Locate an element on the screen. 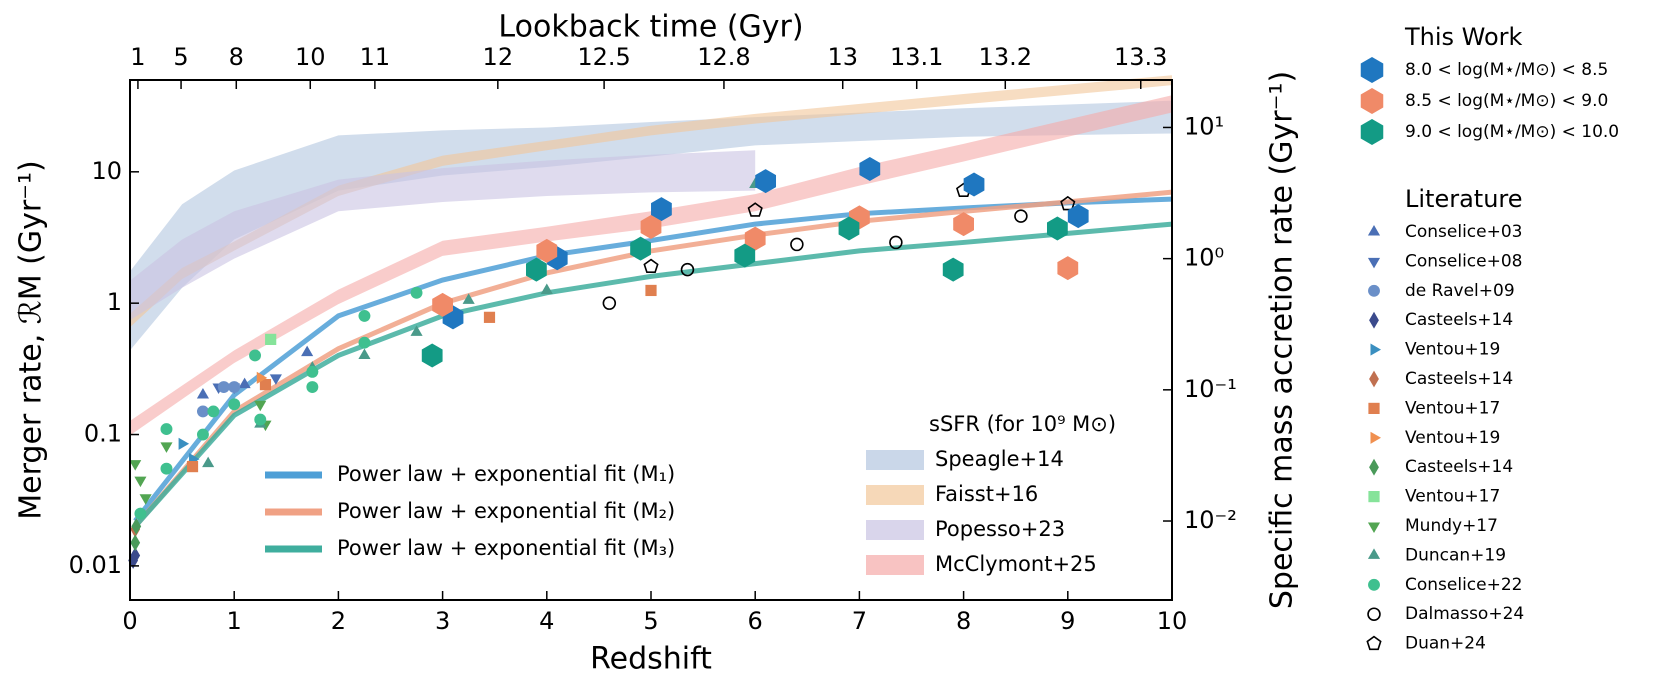  legend-label: Power law + exponential fit (M₂) is located at coordinates (506, 511).